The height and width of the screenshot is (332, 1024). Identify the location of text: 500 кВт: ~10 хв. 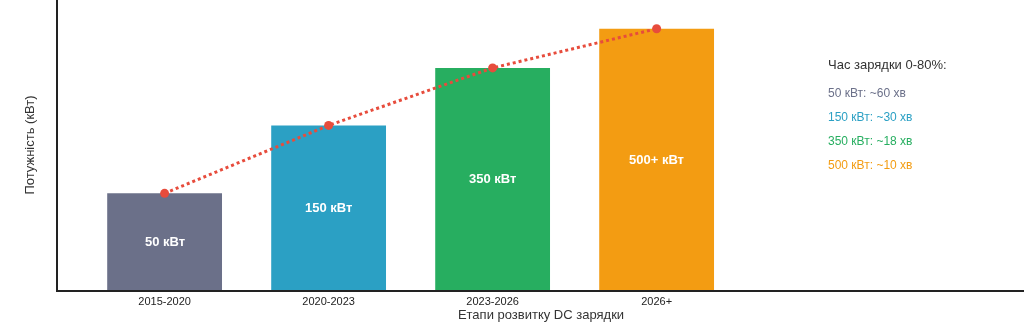
(870, 165).